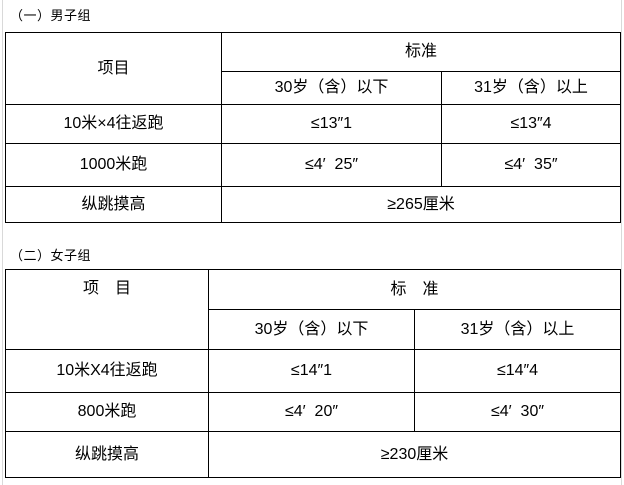 The height and width of the screenshot is (485, 624). Describe the element at coordinates (107, 371) in the screenshot. I see `women-shuttle-run-item-cell: 10米X4往返跑` at that location.